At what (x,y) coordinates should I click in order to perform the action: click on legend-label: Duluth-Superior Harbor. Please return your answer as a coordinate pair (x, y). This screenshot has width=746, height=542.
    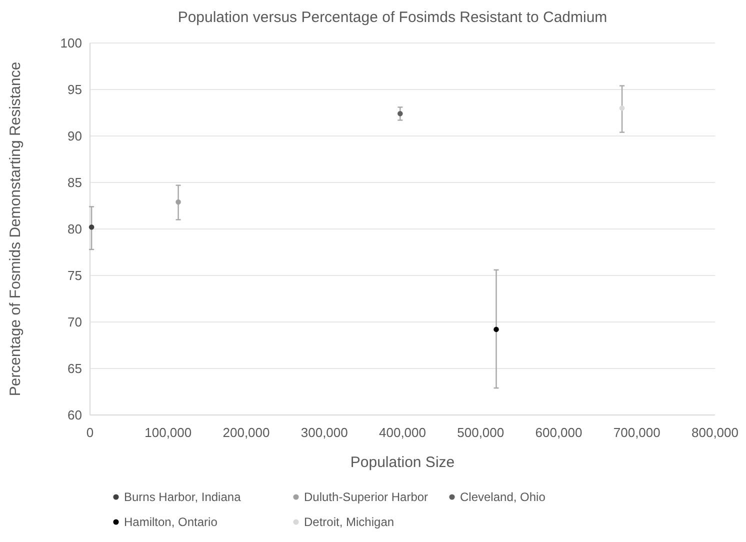
    Looking at the image, I should click on (366, 497).